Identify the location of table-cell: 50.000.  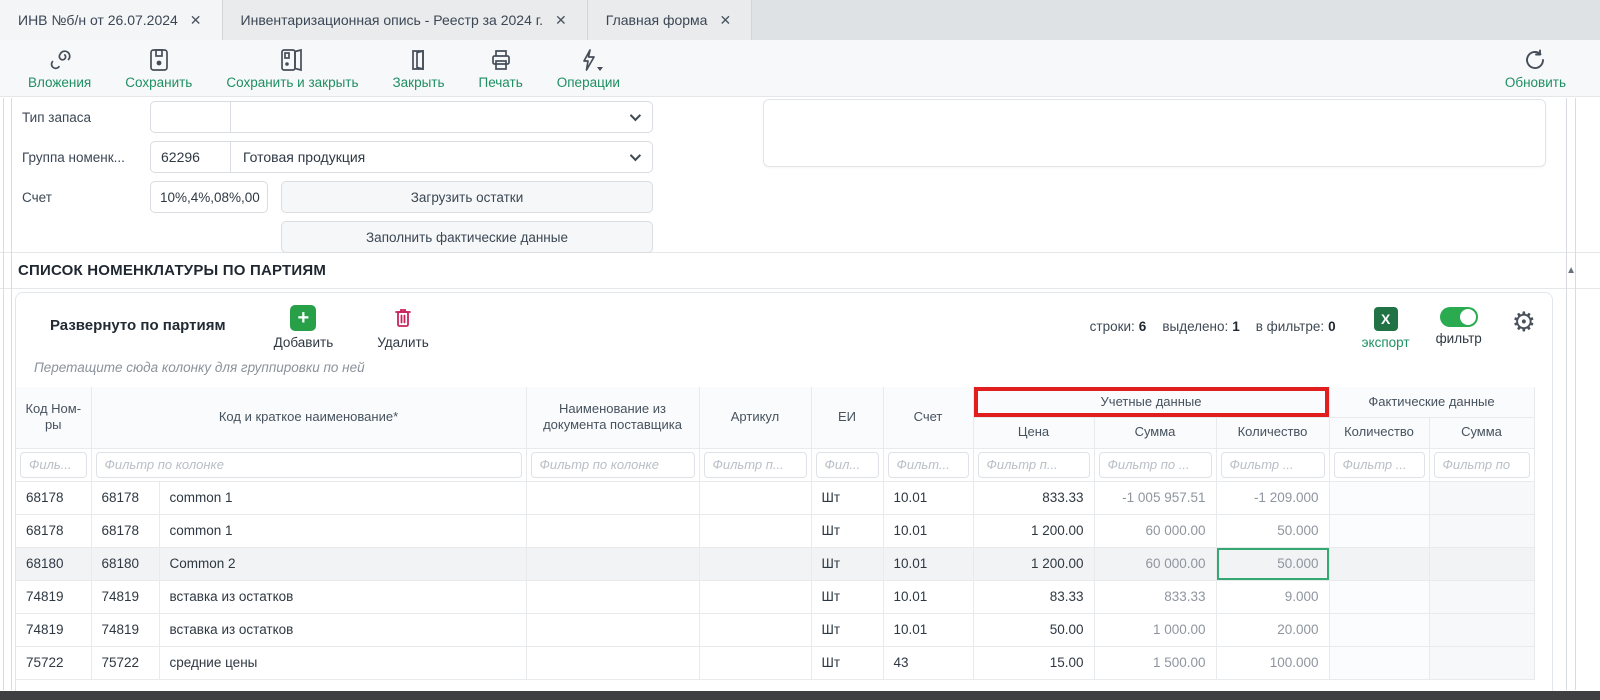
(1273, 564).